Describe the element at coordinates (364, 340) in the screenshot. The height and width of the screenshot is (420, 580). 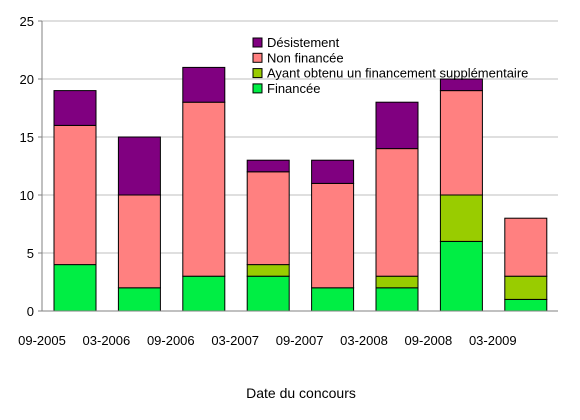
I see `x-tick-label: 03-2008` at that location.